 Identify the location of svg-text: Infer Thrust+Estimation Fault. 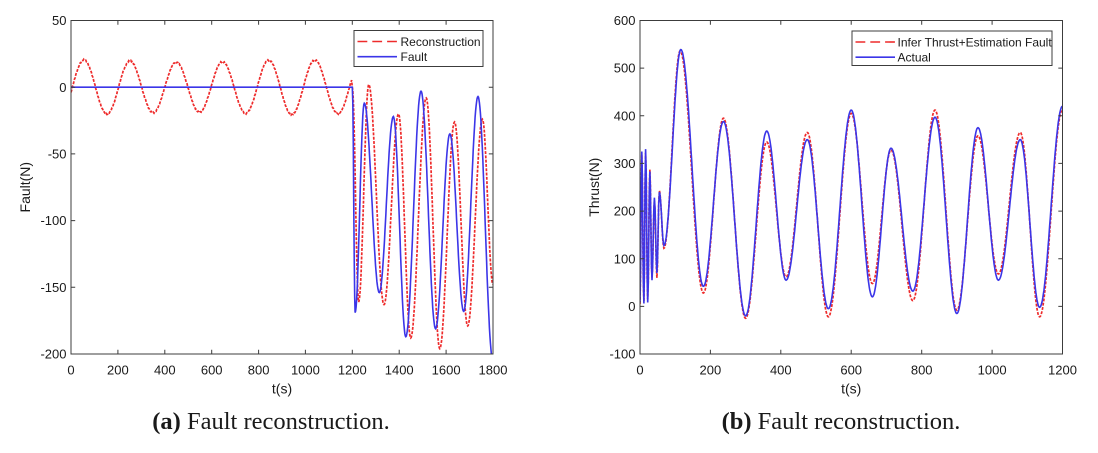
(975, 42).